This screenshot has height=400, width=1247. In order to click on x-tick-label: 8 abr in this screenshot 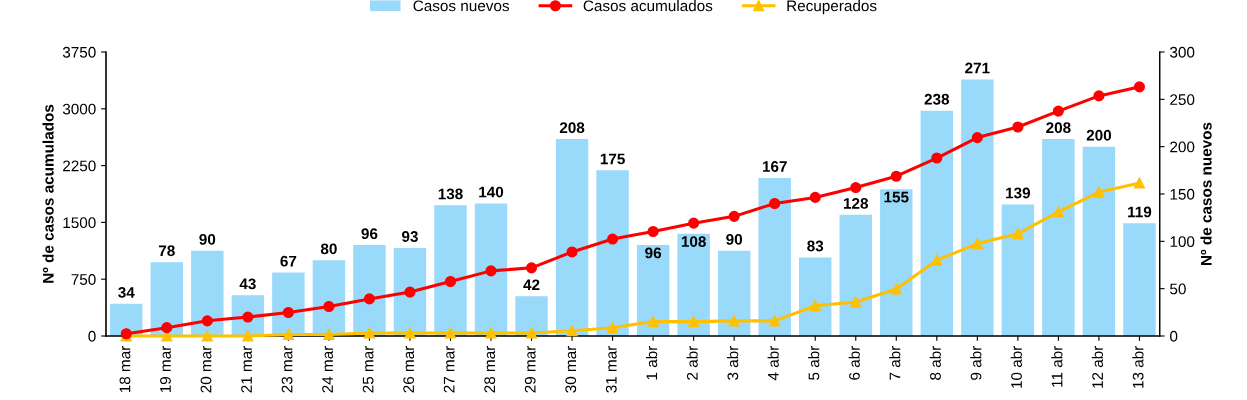, I will do `click(935, 362)`.